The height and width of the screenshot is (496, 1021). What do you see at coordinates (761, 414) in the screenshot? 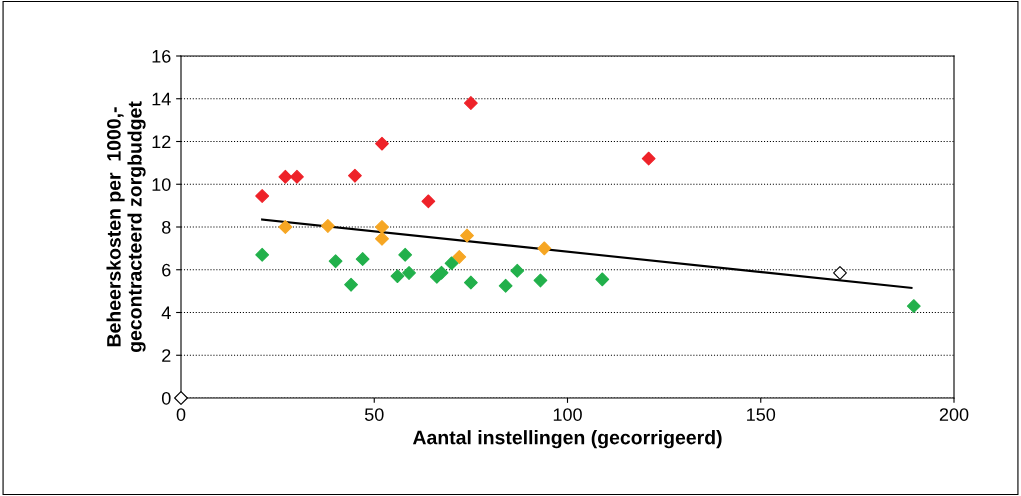
I see `x-tick-label: 150` at bounding box center [761, 414].